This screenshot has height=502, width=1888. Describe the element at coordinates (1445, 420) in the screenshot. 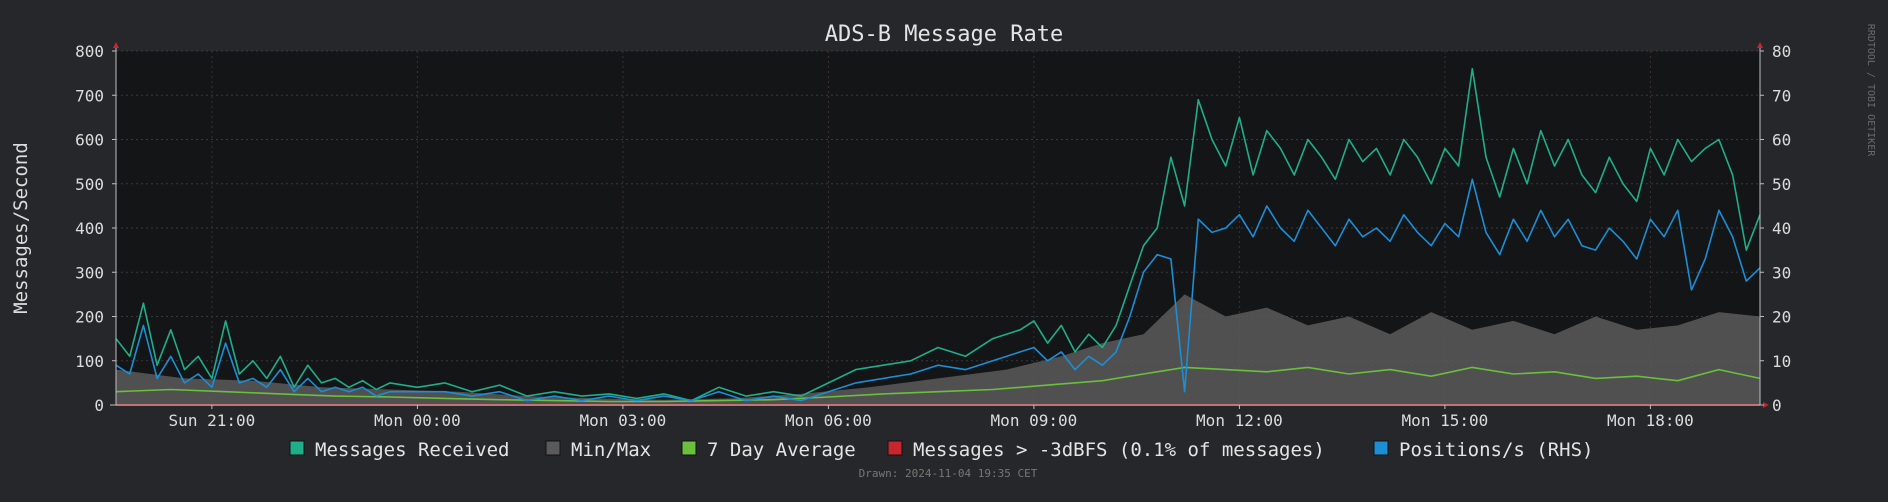

I see `x-tick-label-6: Mon 15:00` at that location.